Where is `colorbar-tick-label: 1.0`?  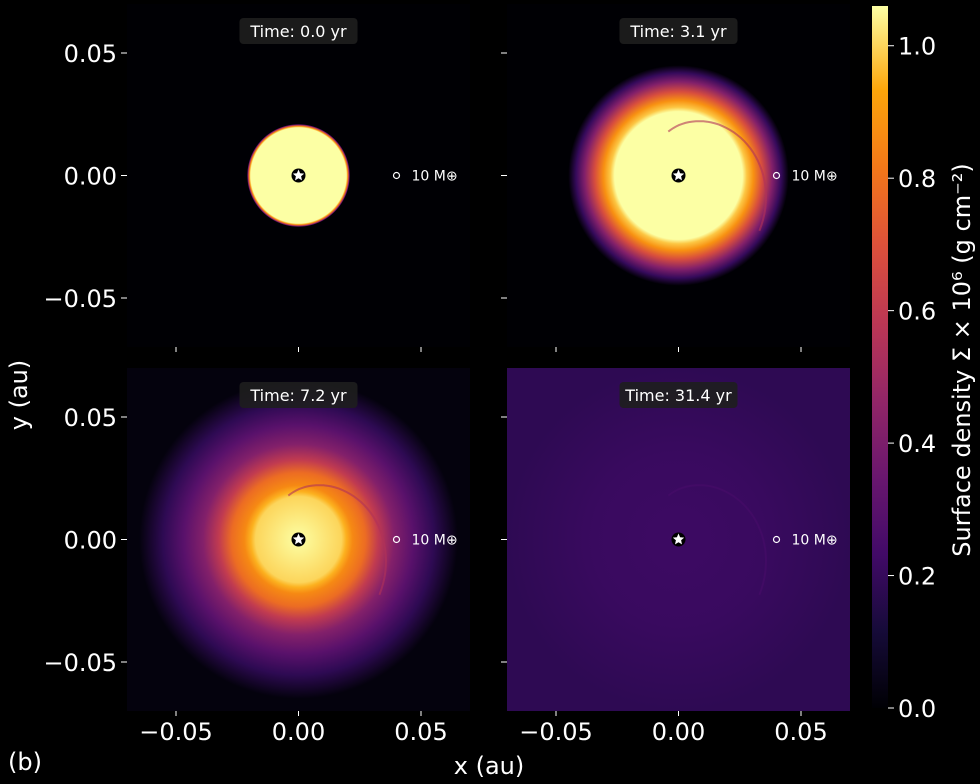
colorbar-tick-label: 1.0 is located at coordinates (917, 47).